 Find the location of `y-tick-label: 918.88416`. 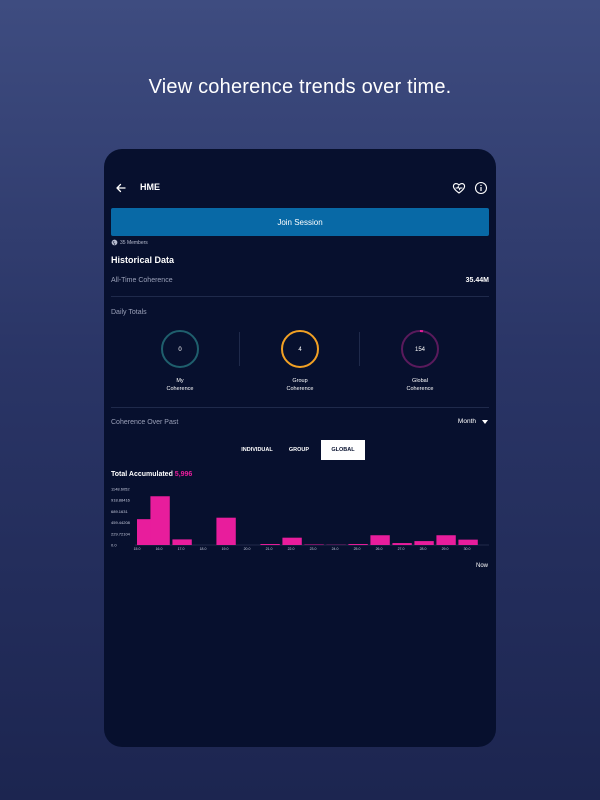

y-tick-label: 918.88416 is located at coordinates (121, 500).